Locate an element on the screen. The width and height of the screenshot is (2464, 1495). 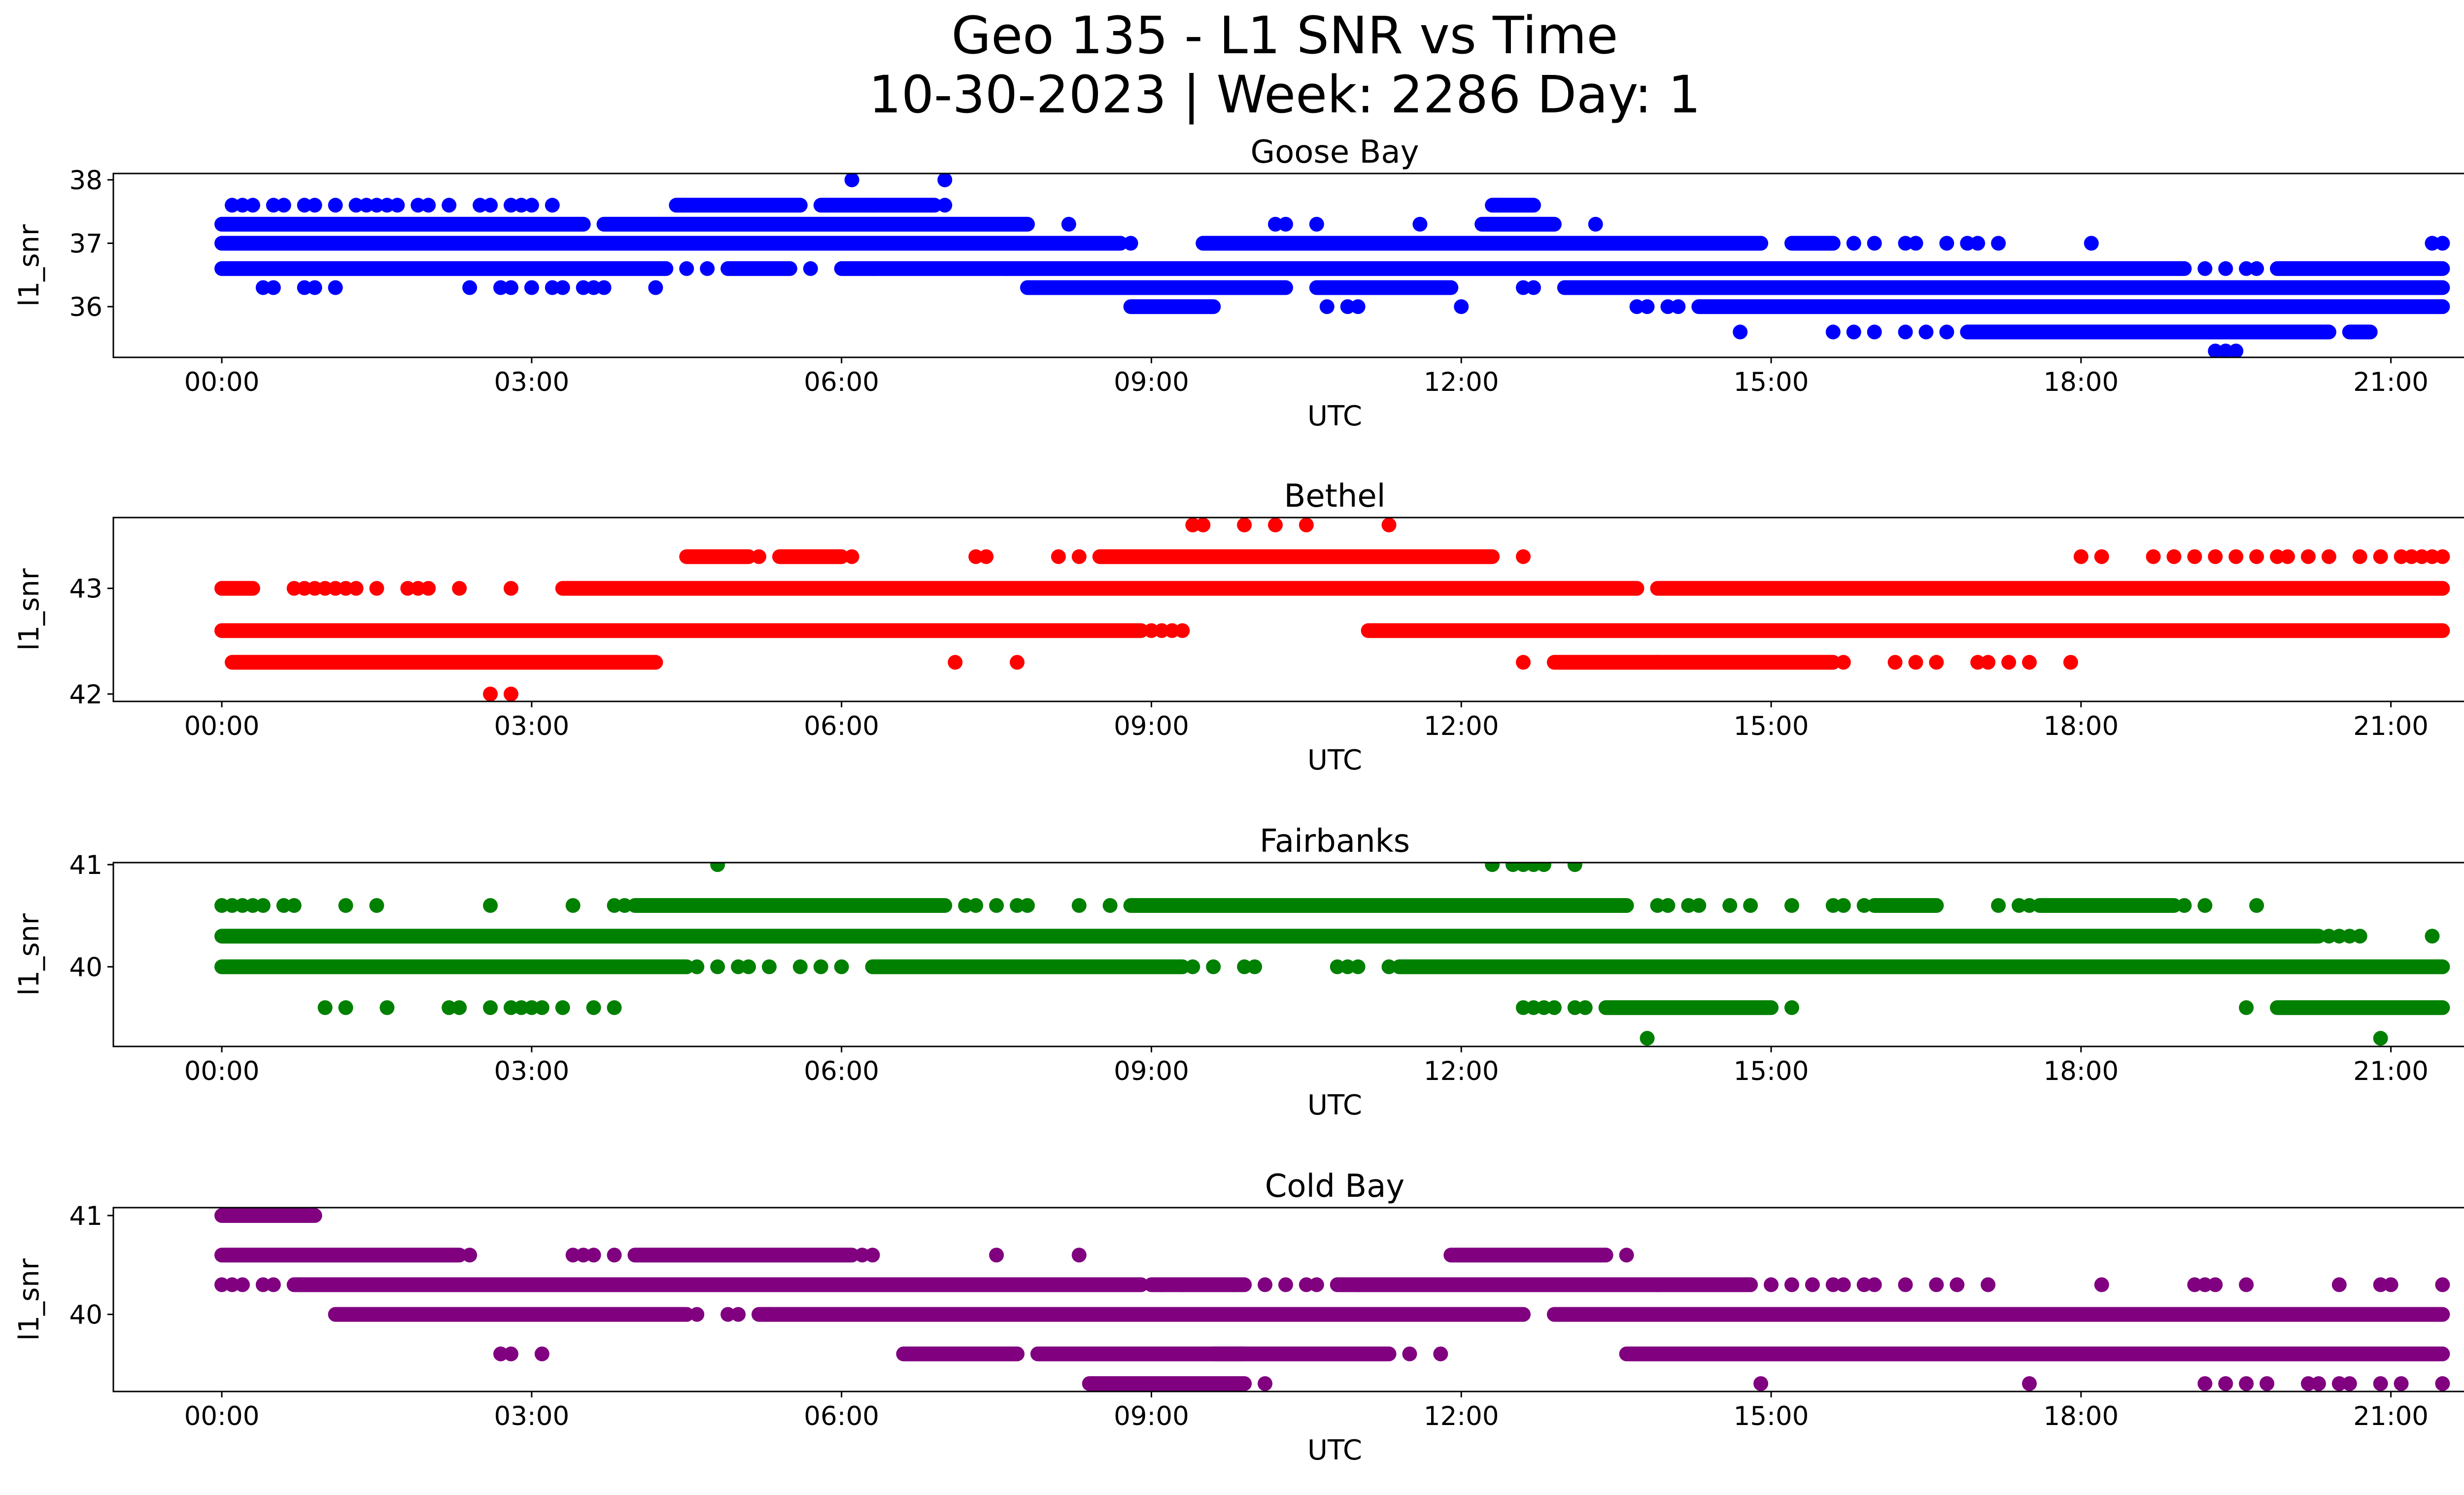
point-40.6-20 is located at coordinates (1657, 905).